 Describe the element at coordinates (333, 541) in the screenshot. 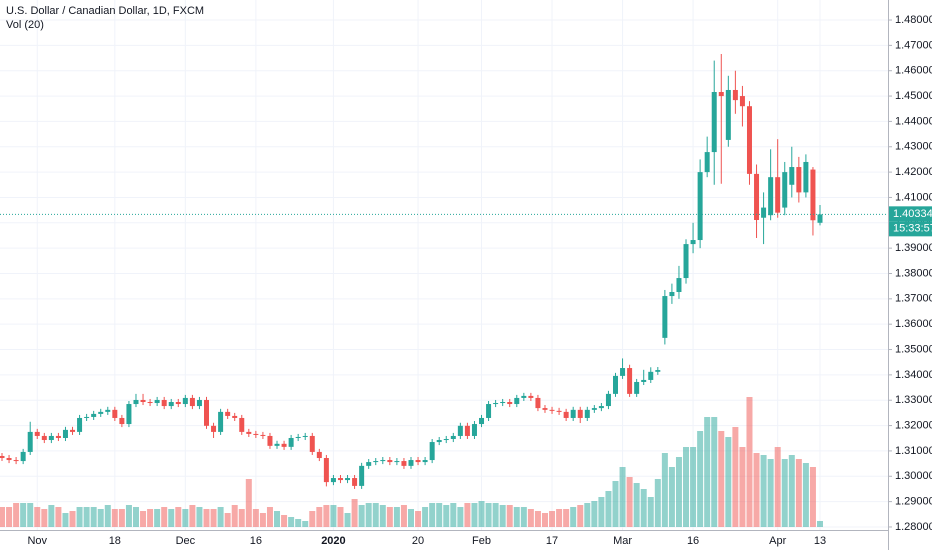

I see `x-tick-label: 2020` at that location.